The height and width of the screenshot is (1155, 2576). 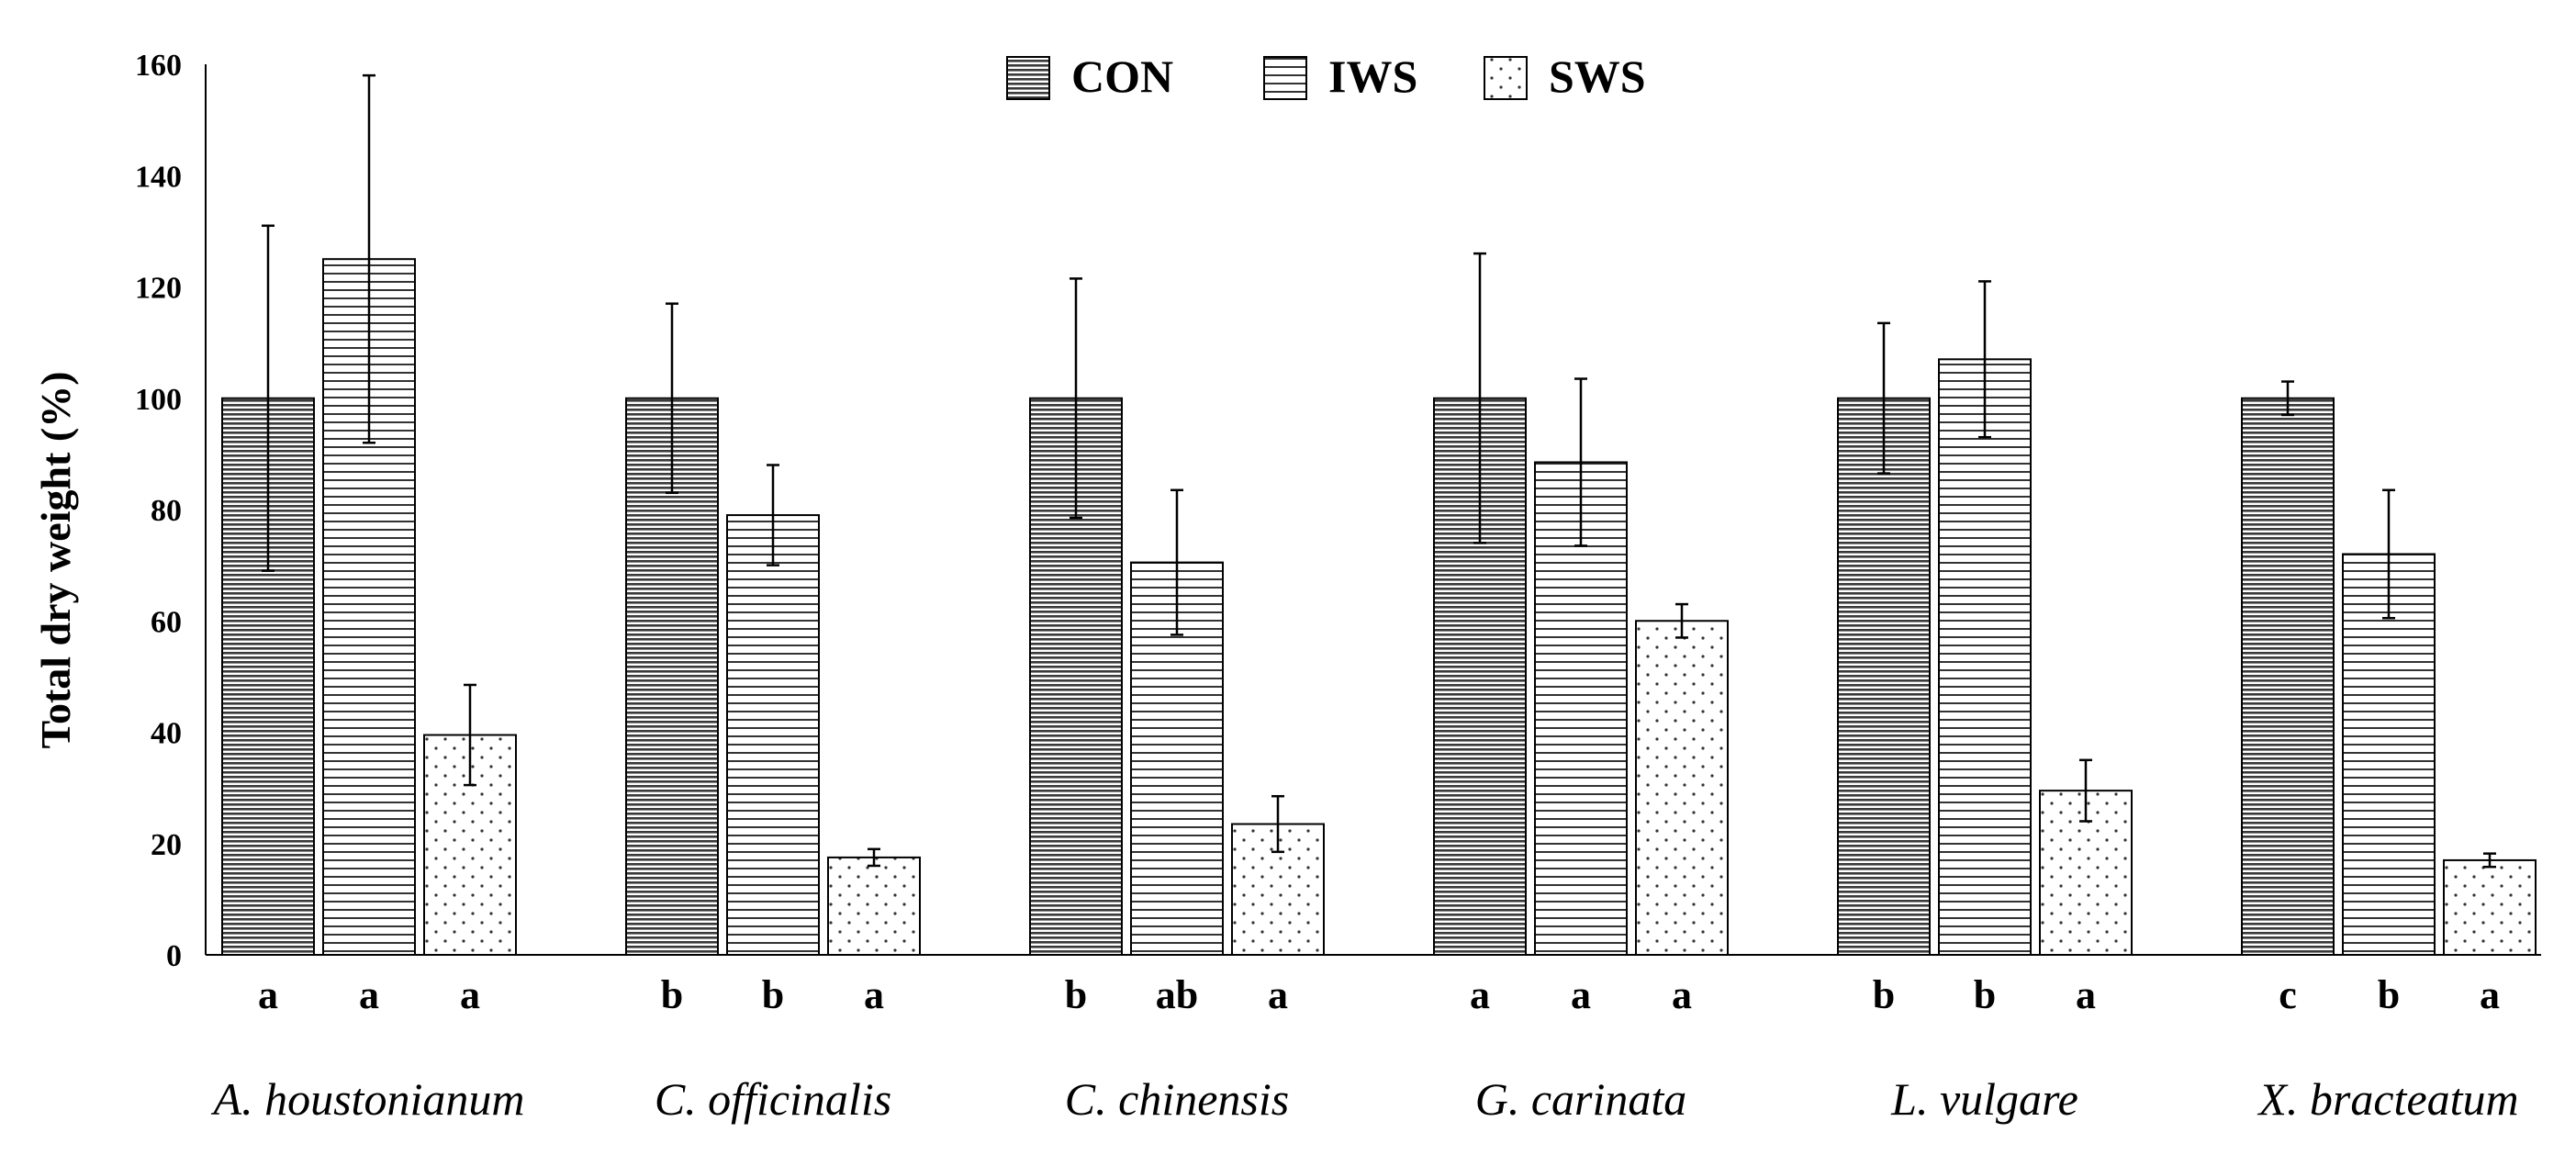 What do you see at coordinates (1028, 78) in the screenshot?
I see `legend-swatch-con` at bounding box center [1028, 78].